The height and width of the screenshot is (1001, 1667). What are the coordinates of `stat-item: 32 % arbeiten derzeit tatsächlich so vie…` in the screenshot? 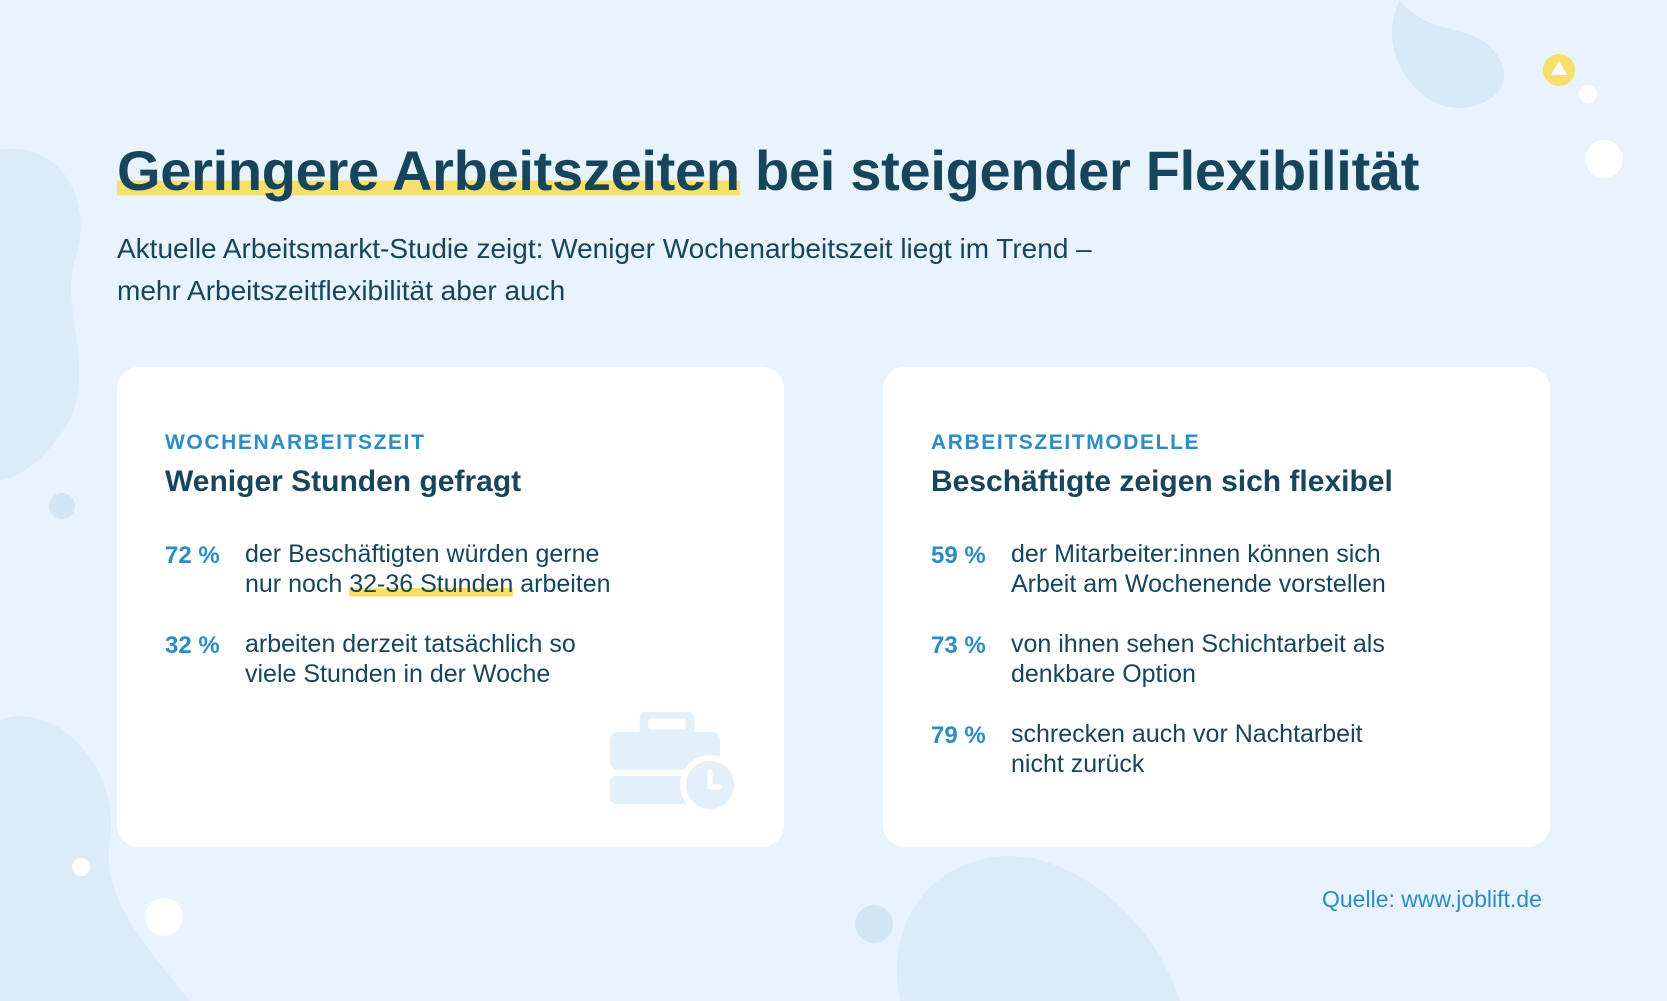 It's located at (445, 659).